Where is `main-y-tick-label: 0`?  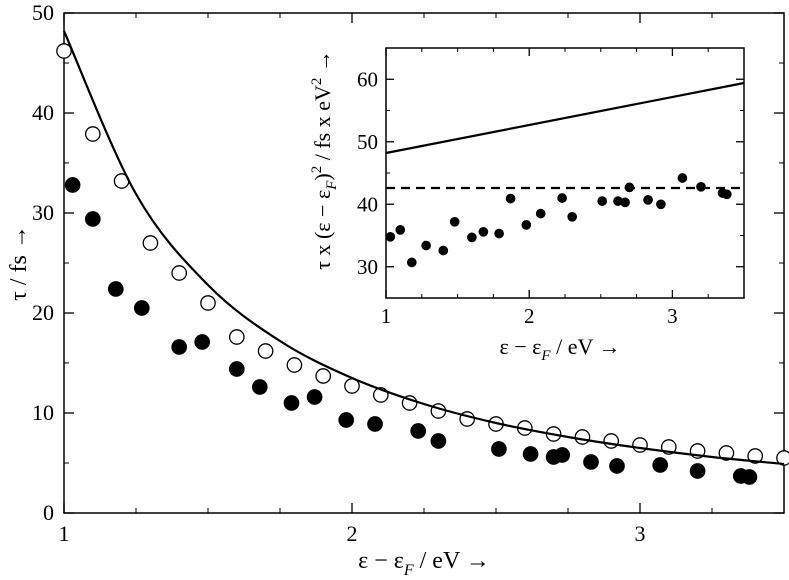
main-y-tick-label: 0 is located at coordinates (48, 512).